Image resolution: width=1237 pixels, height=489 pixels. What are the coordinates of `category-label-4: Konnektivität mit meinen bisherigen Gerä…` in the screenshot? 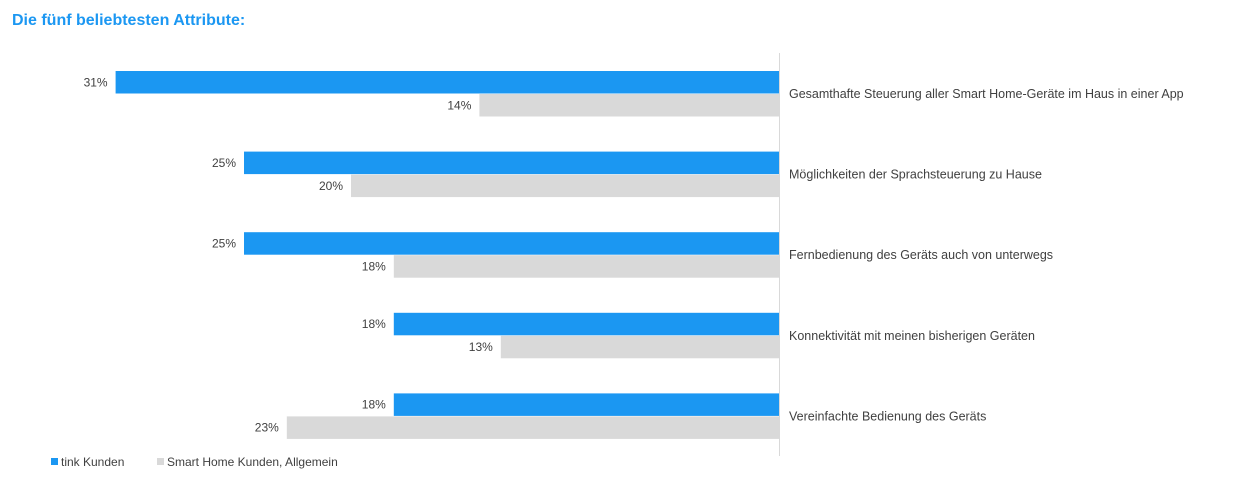 It's located at (912, 336).